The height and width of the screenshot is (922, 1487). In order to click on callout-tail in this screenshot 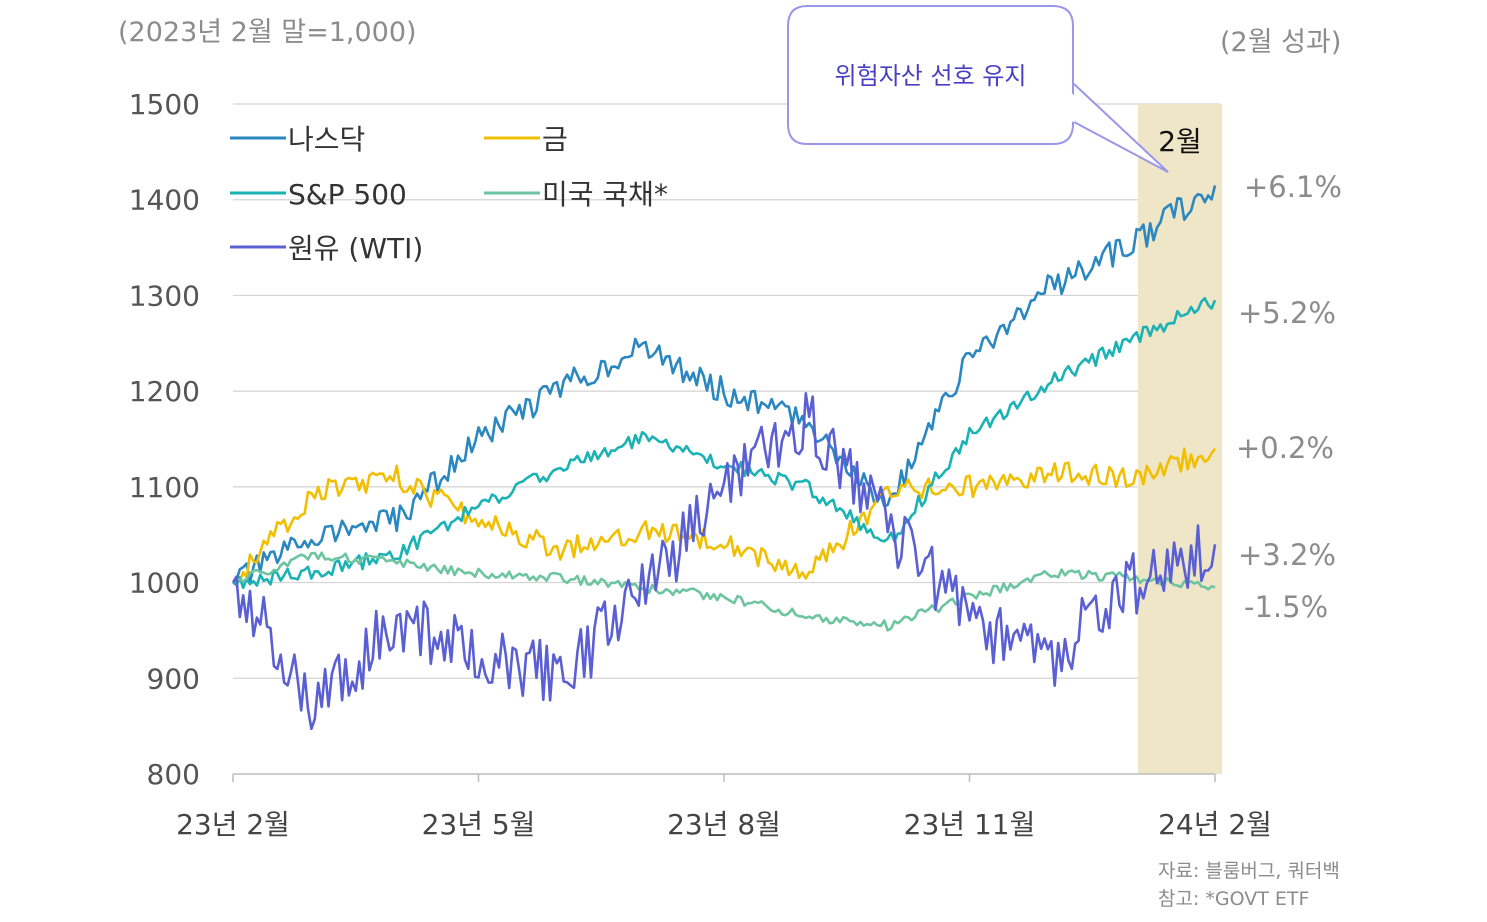, I will do `click(1121, 128)`.